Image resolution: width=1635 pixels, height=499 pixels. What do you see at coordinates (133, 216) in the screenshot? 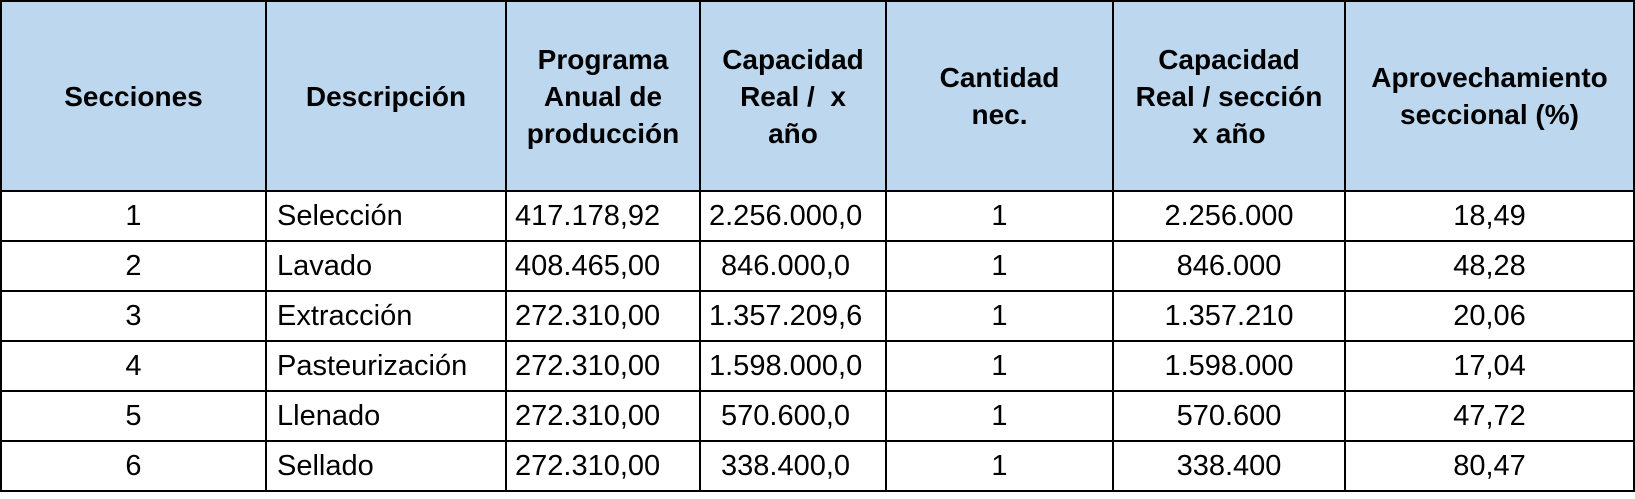
I see `cell-seccion: 1` at bounding box center [133, 216].